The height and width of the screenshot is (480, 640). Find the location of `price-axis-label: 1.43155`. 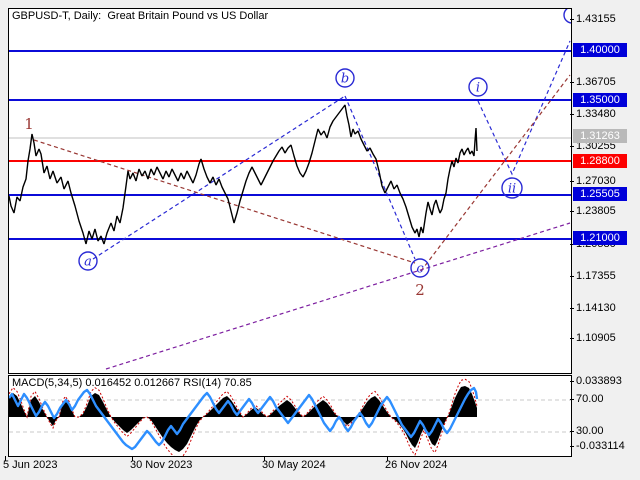

price-axis-label: 1.43155 is located at coordinates (596, 19).